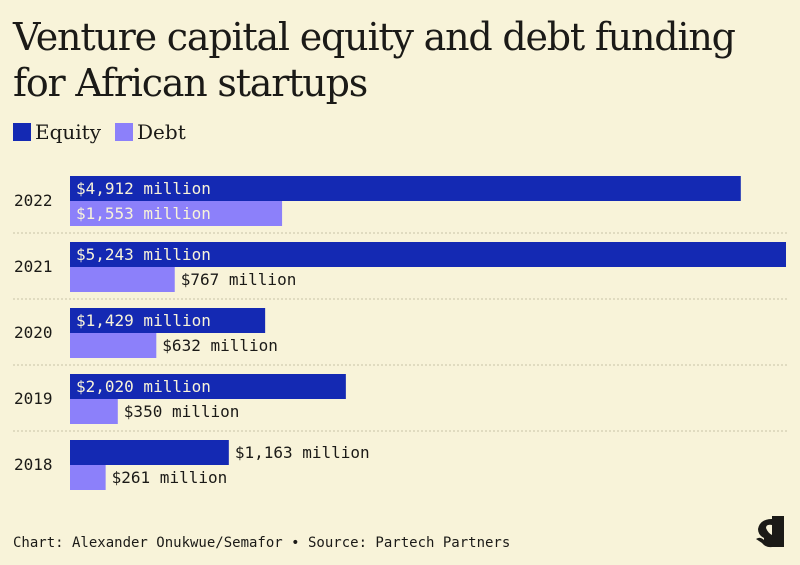  What do you see at coordinates (22, 132) in the screenshot?
I see `legend-swatch-equity` at bounding box center [22, 132].